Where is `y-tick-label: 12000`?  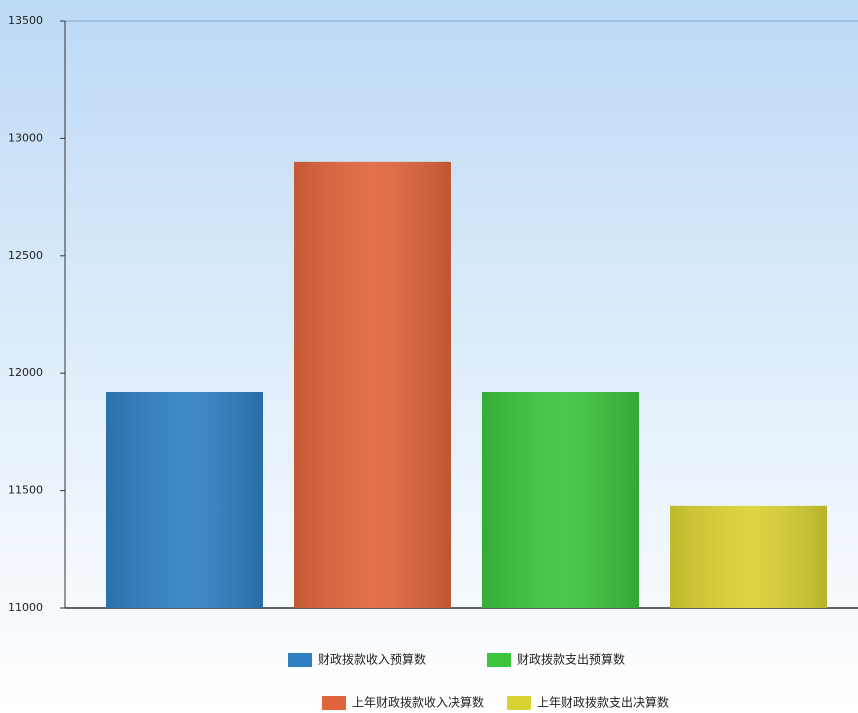
y-tick-label: 12000 is located at coordinates (25, 372).